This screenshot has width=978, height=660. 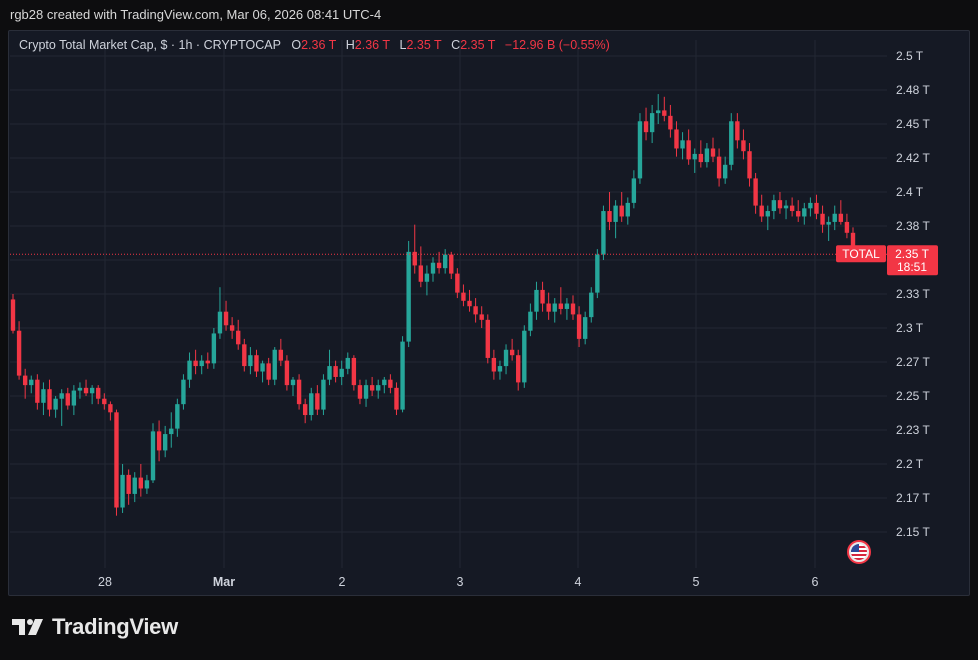 I want to click on y-tick-label: 2.2 T, so click(x=910, y=464).